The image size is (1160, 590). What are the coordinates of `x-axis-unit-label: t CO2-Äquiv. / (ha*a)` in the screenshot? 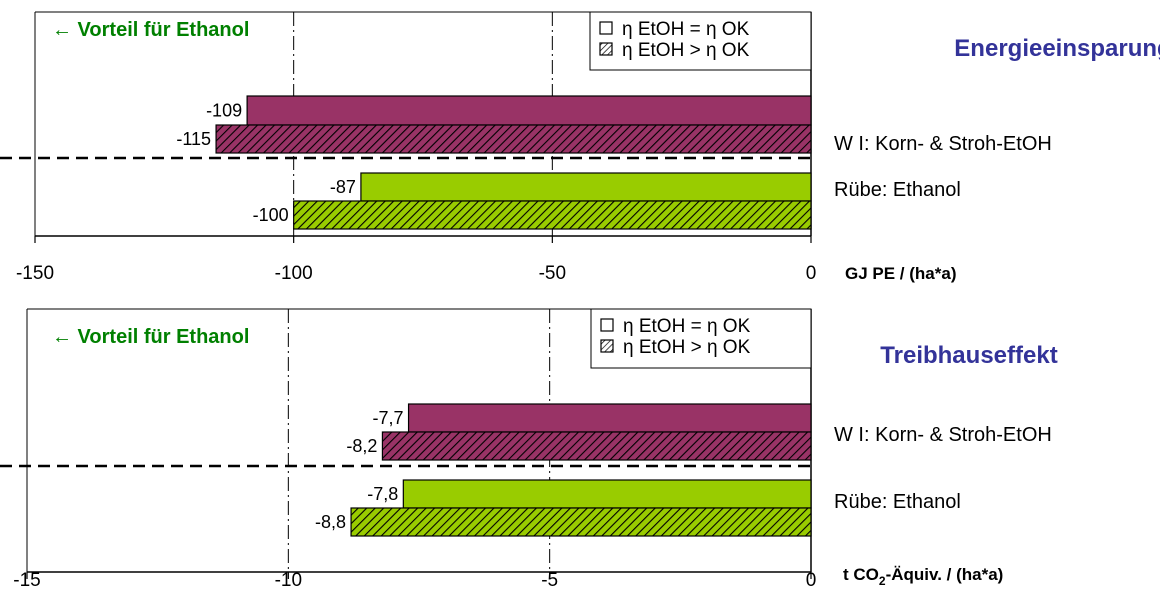 It's located at (923, 576).